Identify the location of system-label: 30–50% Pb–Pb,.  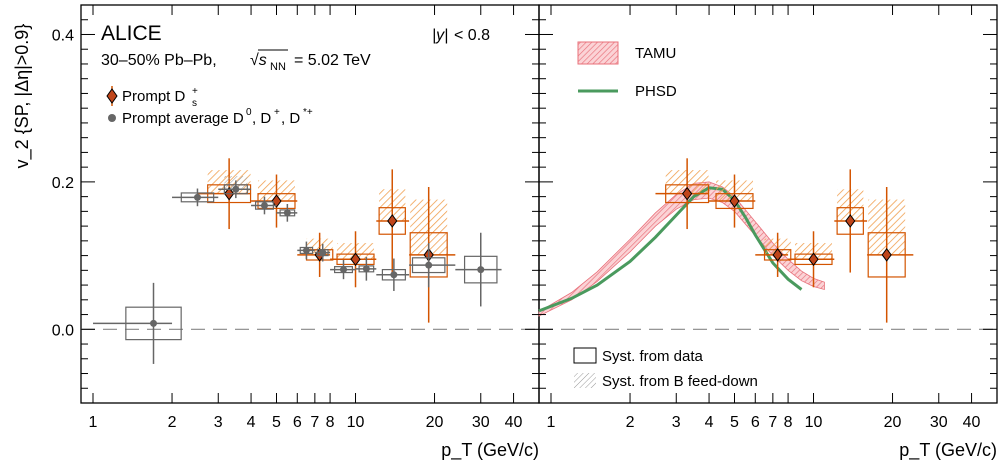
(159, 60).